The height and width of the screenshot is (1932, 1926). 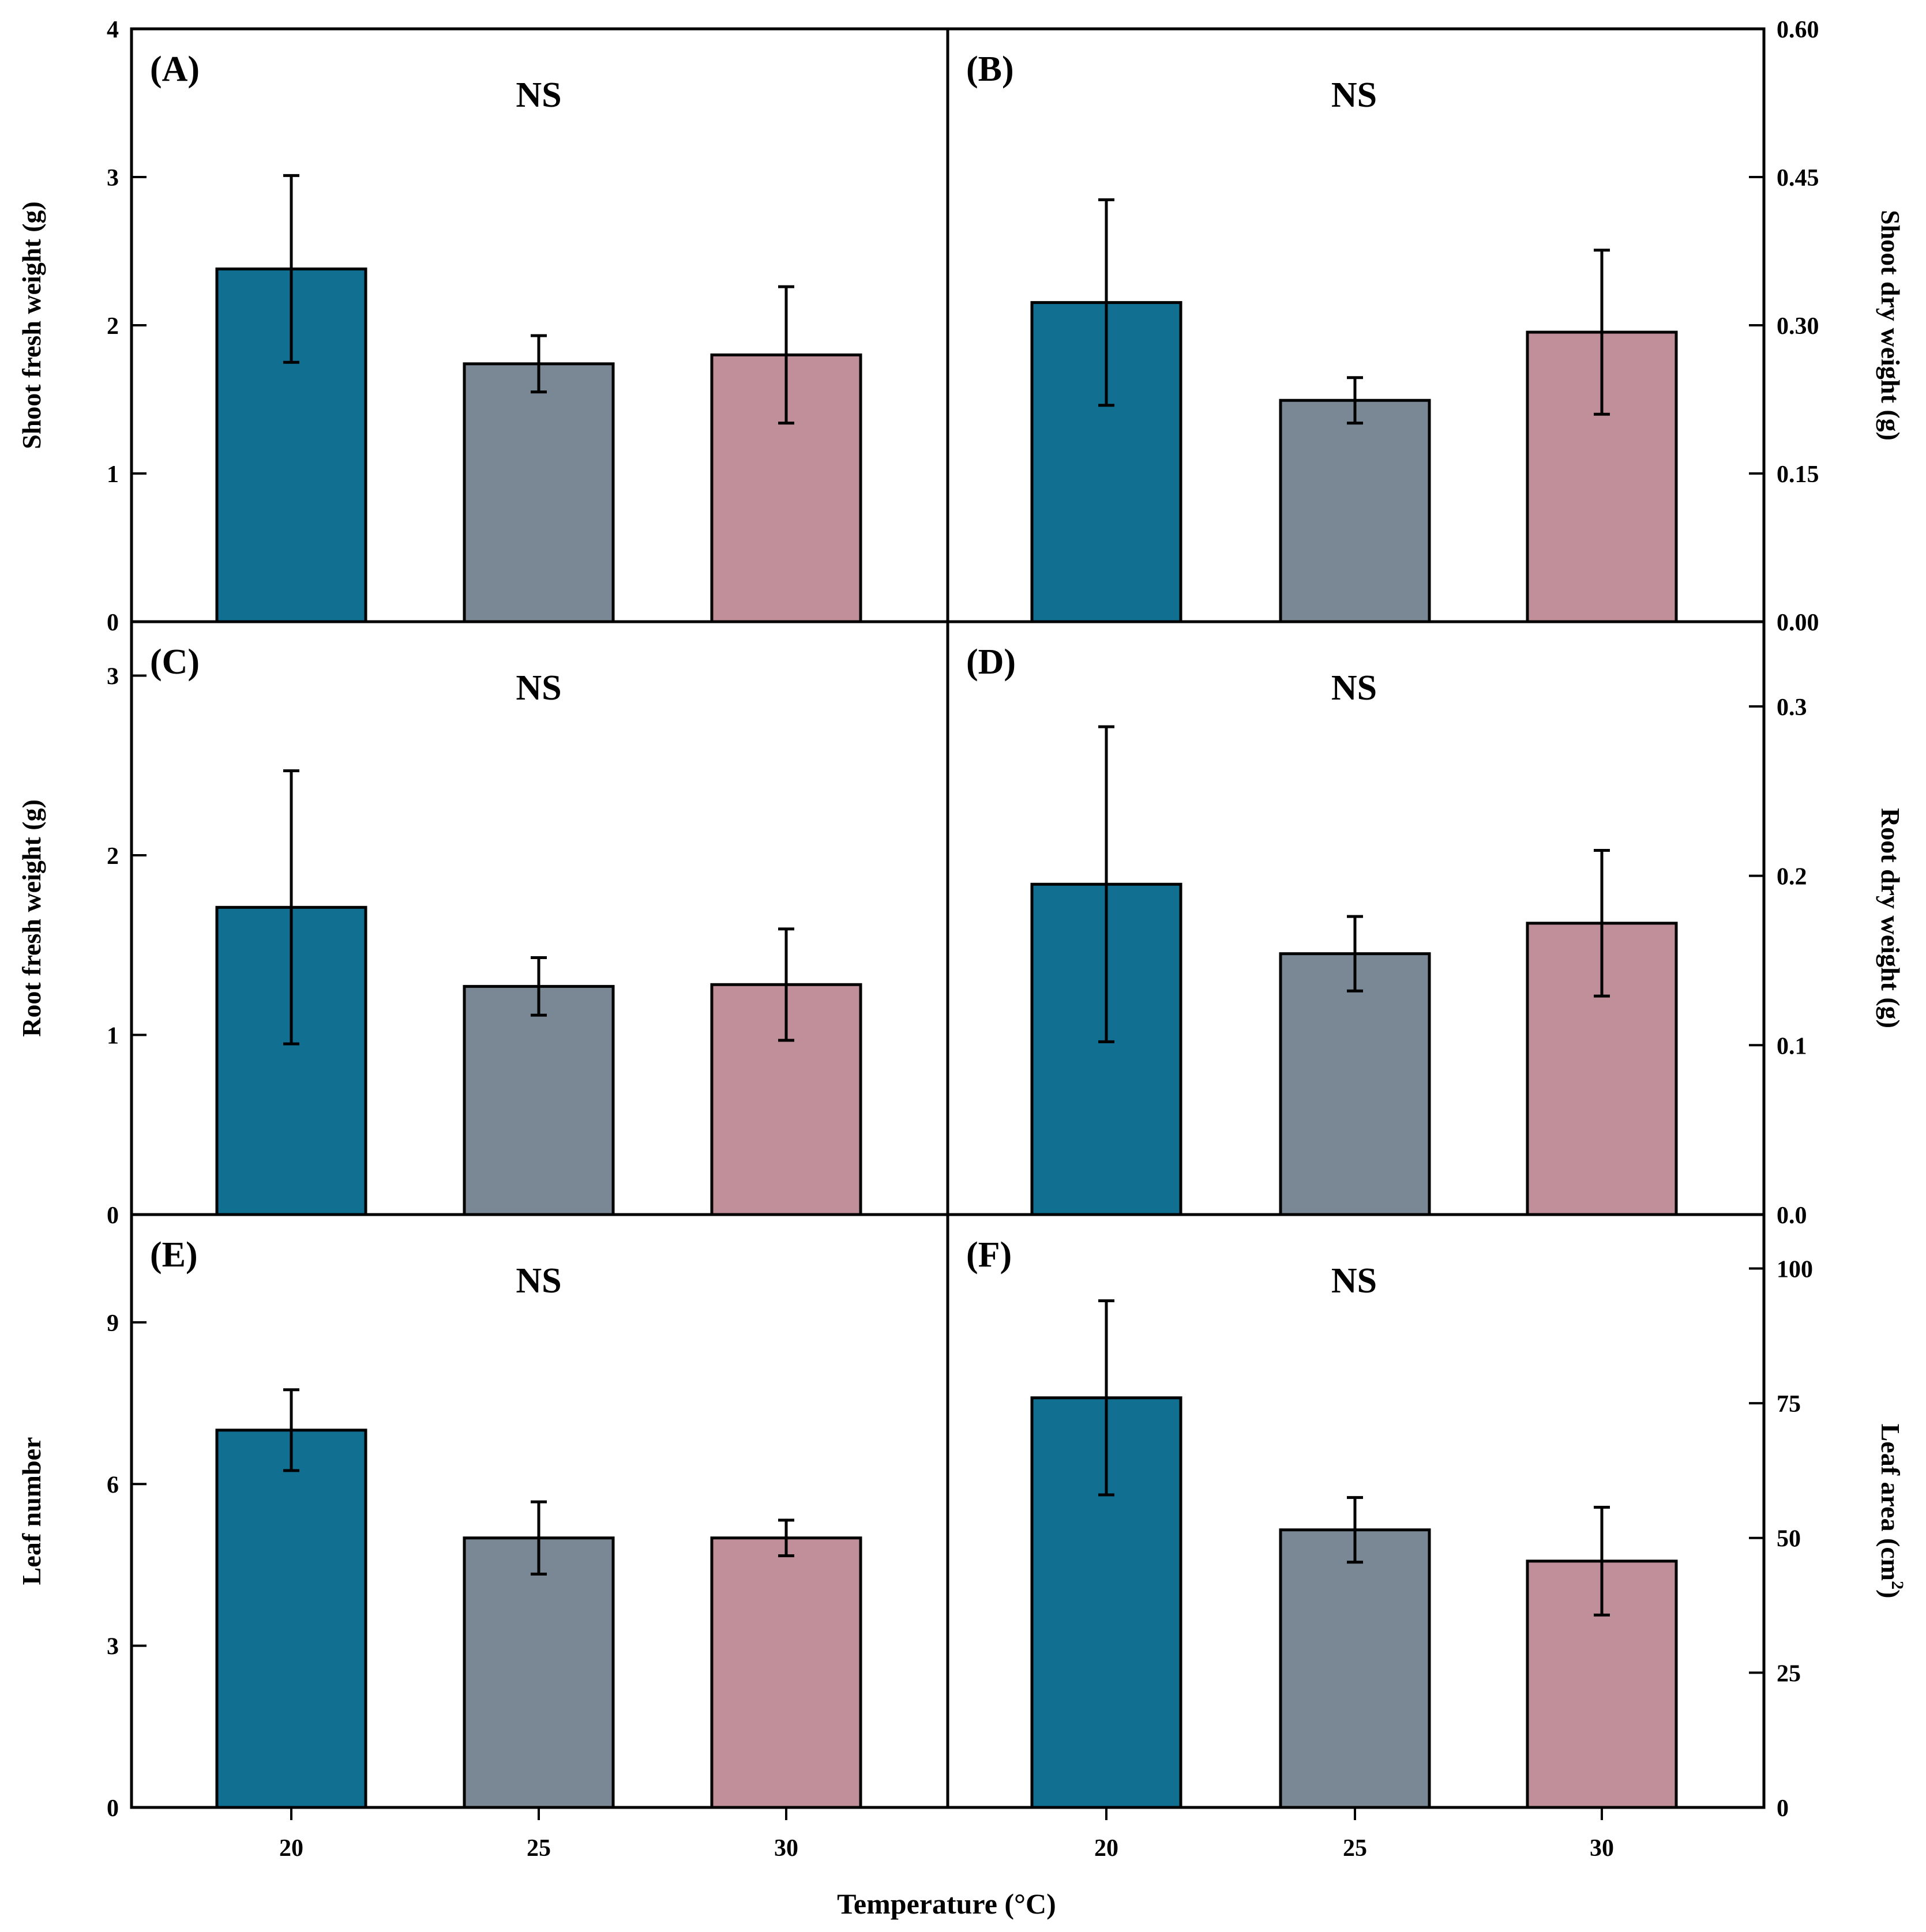 What do you see at coordinates (1890, 326) in the screenshot?
I see `y-axis-title: Shoot dry weight (g)` at bounding box center [1890, 326].